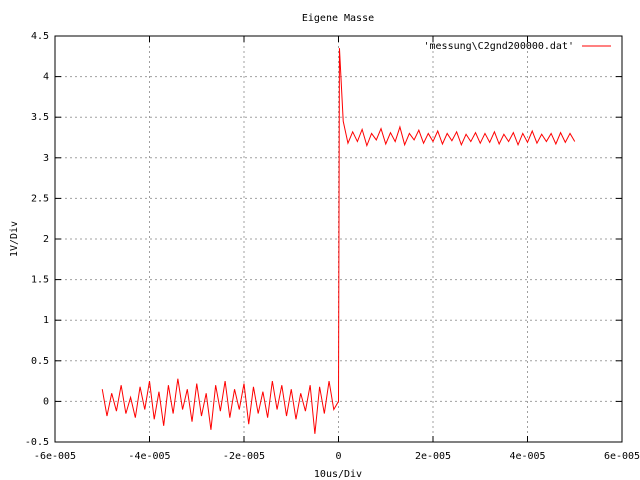  I want to click on y-tick-label: 4, so click(46, 77).